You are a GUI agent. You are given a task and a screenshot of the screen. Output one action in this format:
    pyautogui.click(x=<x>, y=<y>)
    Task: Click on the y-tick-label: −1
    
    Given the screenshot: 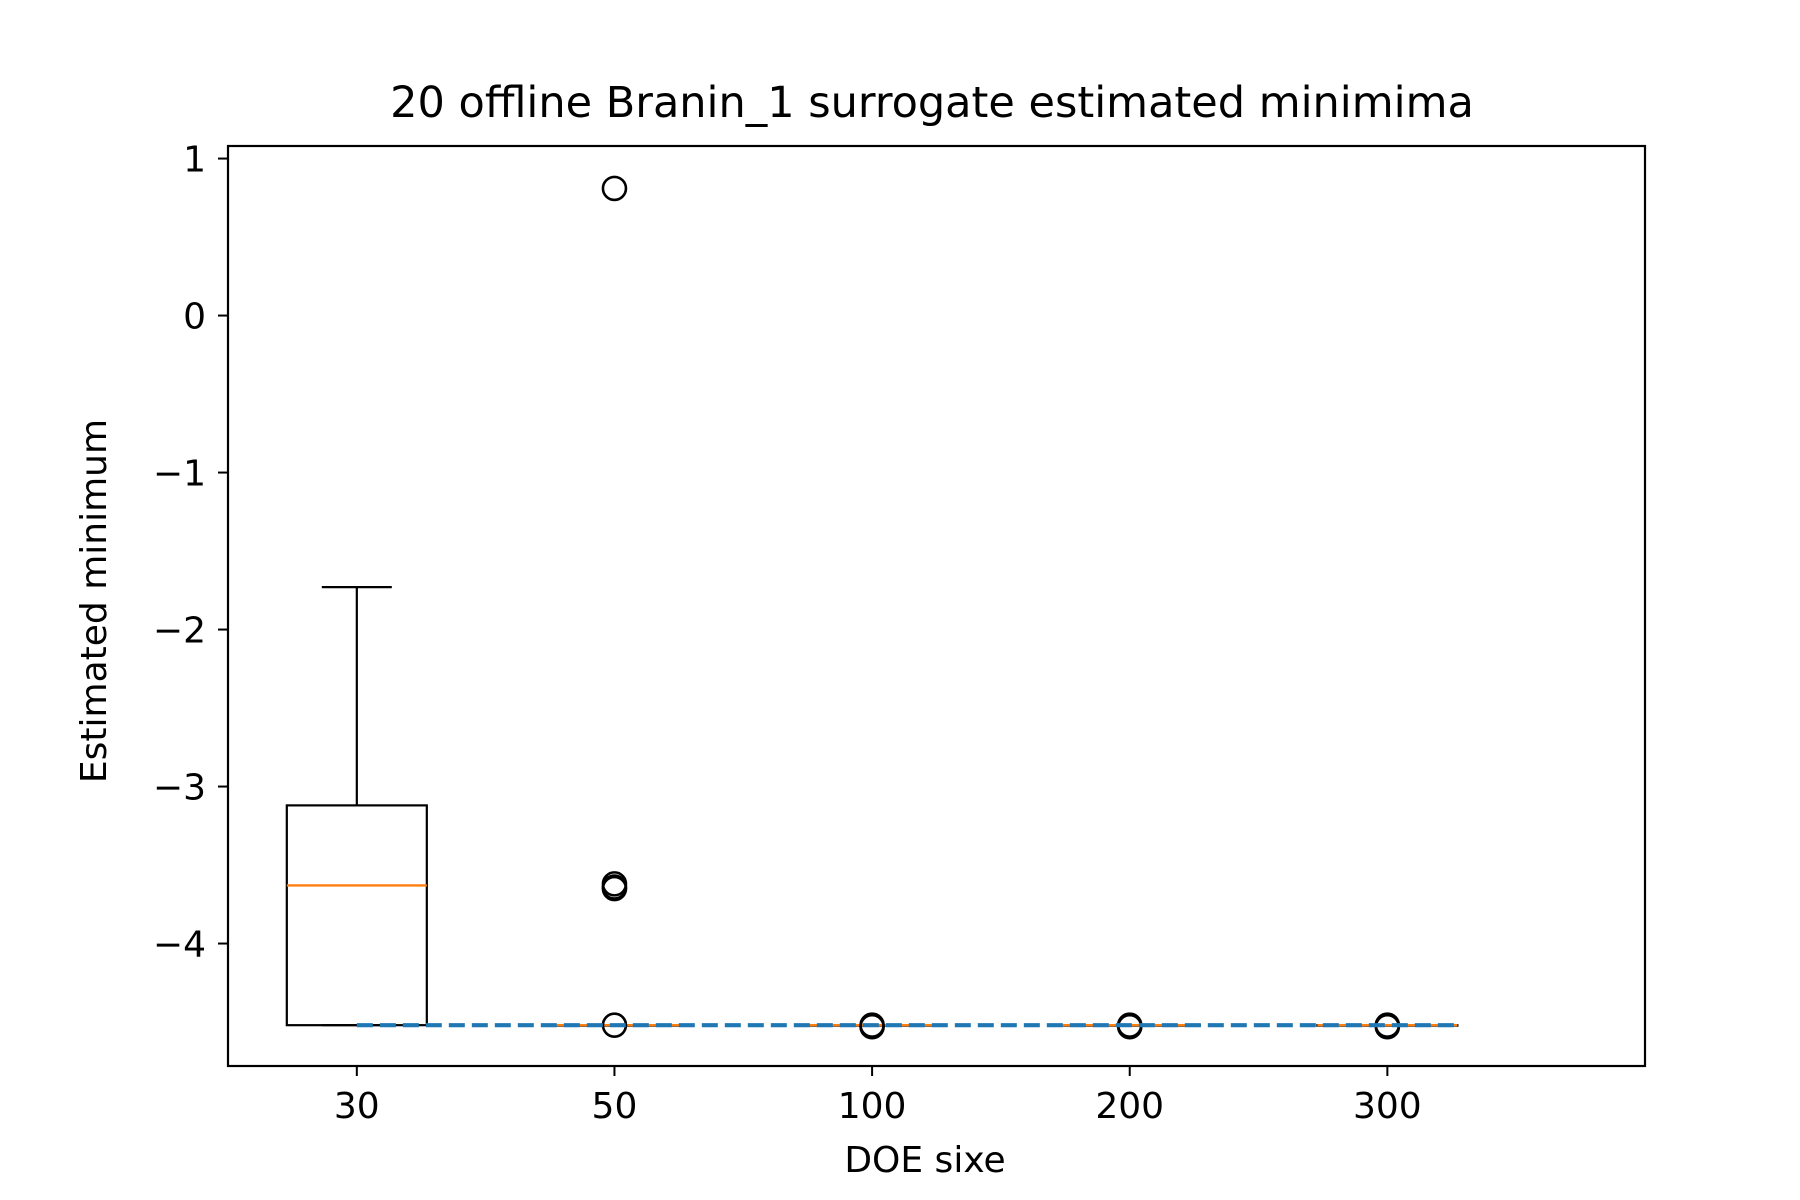 What is the action you would take?
    pyautogui.click(x=179, y=474)
    